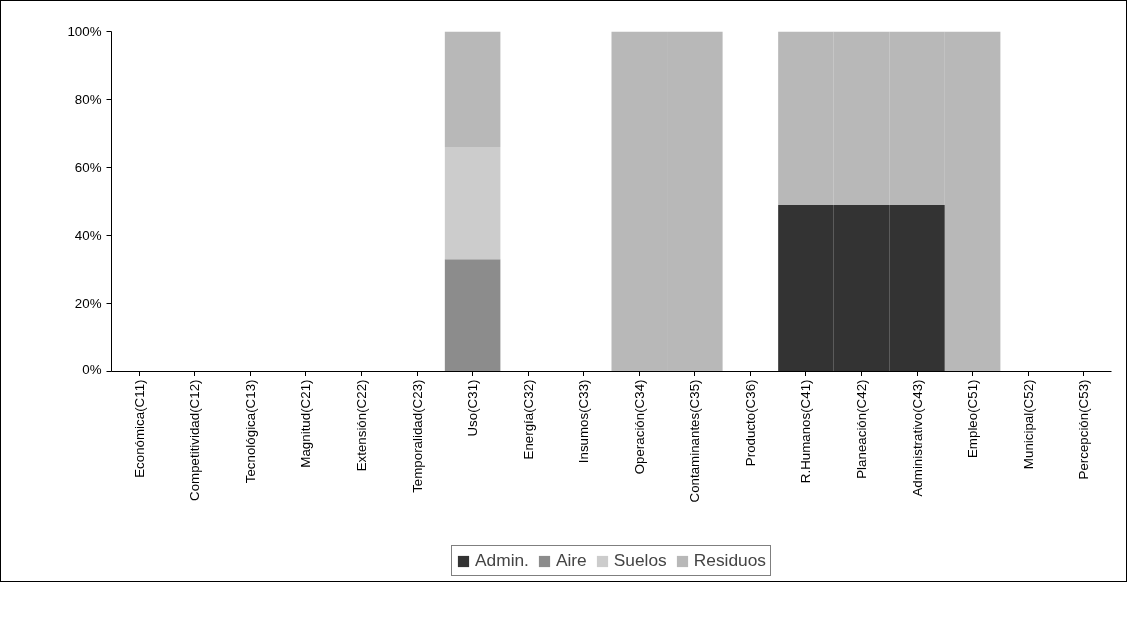 The image size is (1145, 637). Describe the element at coordinates (528, 419) in the screenshot. I see `x-tick-label: Energía(C32)` at that location.